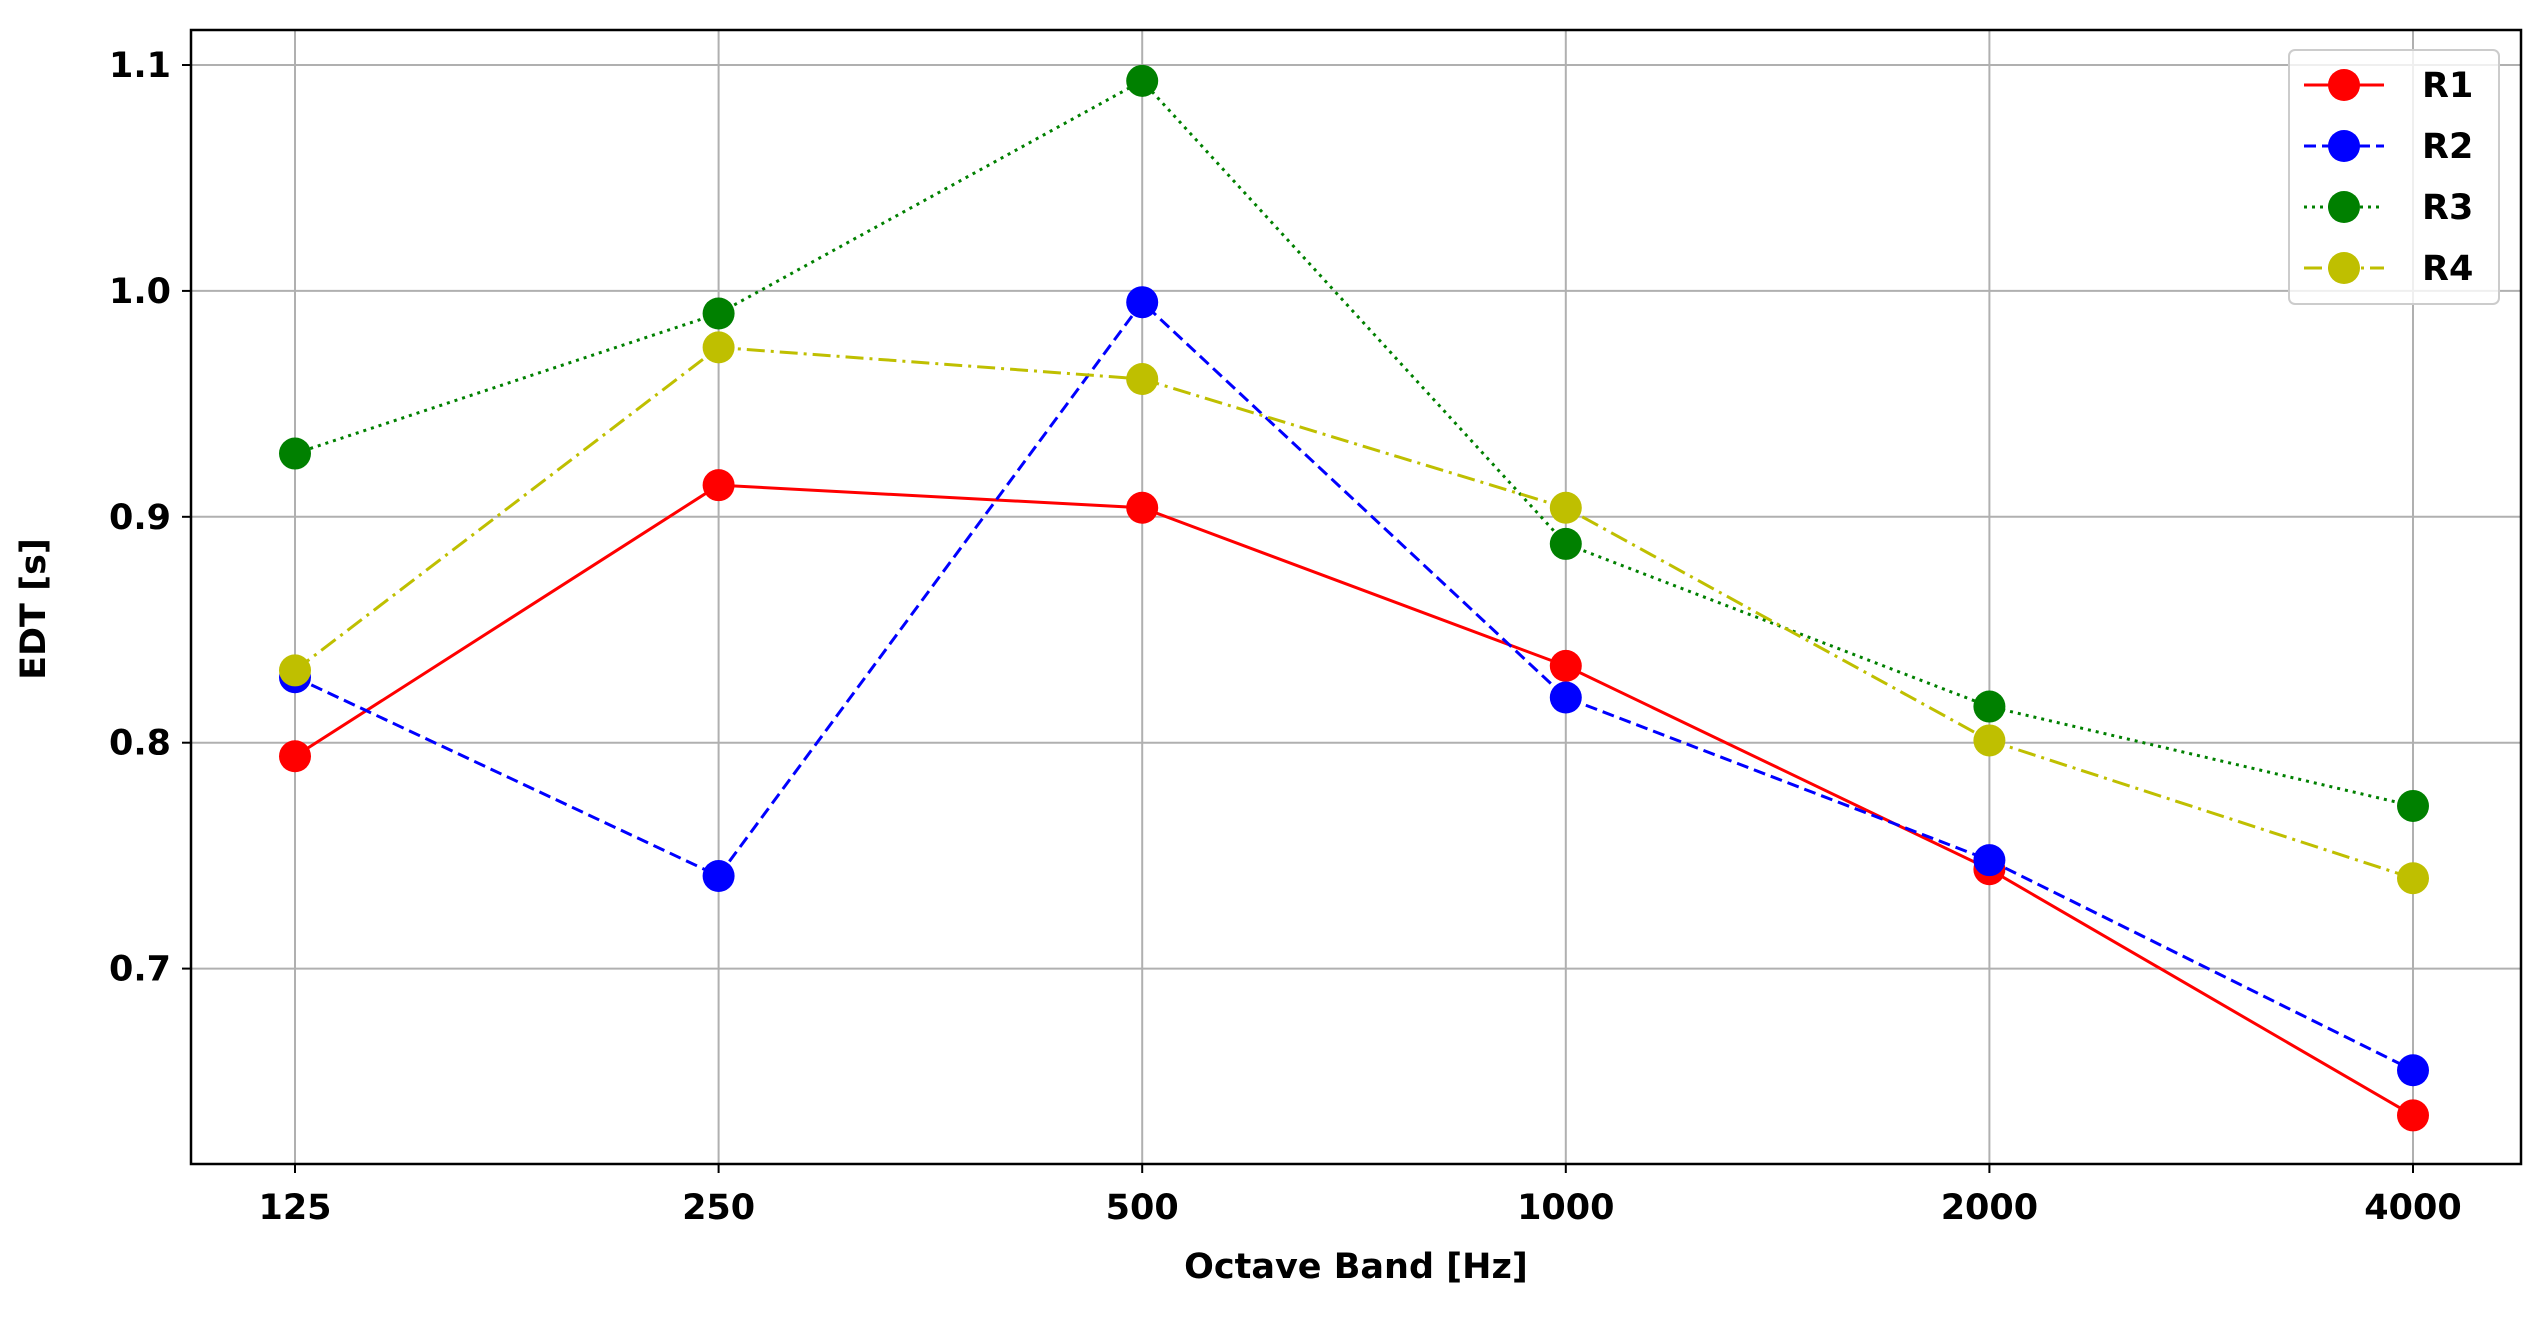 The image size is (2544, 1322). I want to click on legend-box, so click(2394, 177).